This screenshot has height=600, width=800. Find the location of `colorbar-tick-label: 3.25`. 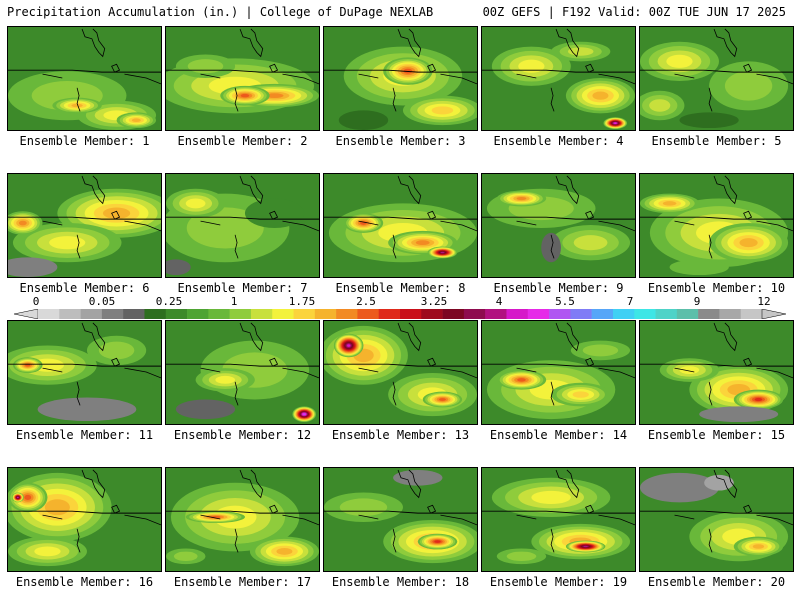

colorbar-tick-label: 3.25 is located at coordinates (434, 301).